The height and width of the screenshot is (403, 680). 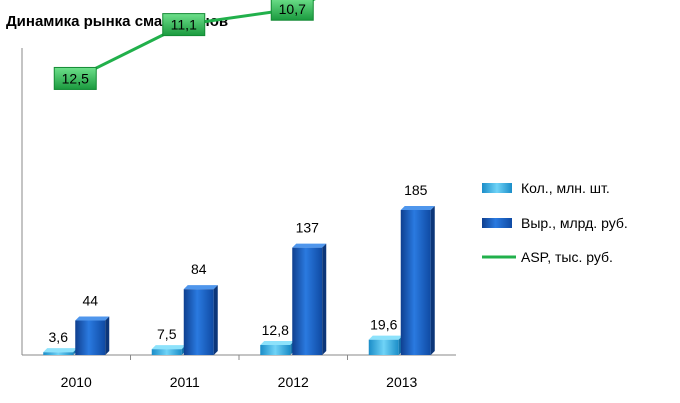 I want to click on legend-label: Кол., млн. шт., so click(x=565, y=188).